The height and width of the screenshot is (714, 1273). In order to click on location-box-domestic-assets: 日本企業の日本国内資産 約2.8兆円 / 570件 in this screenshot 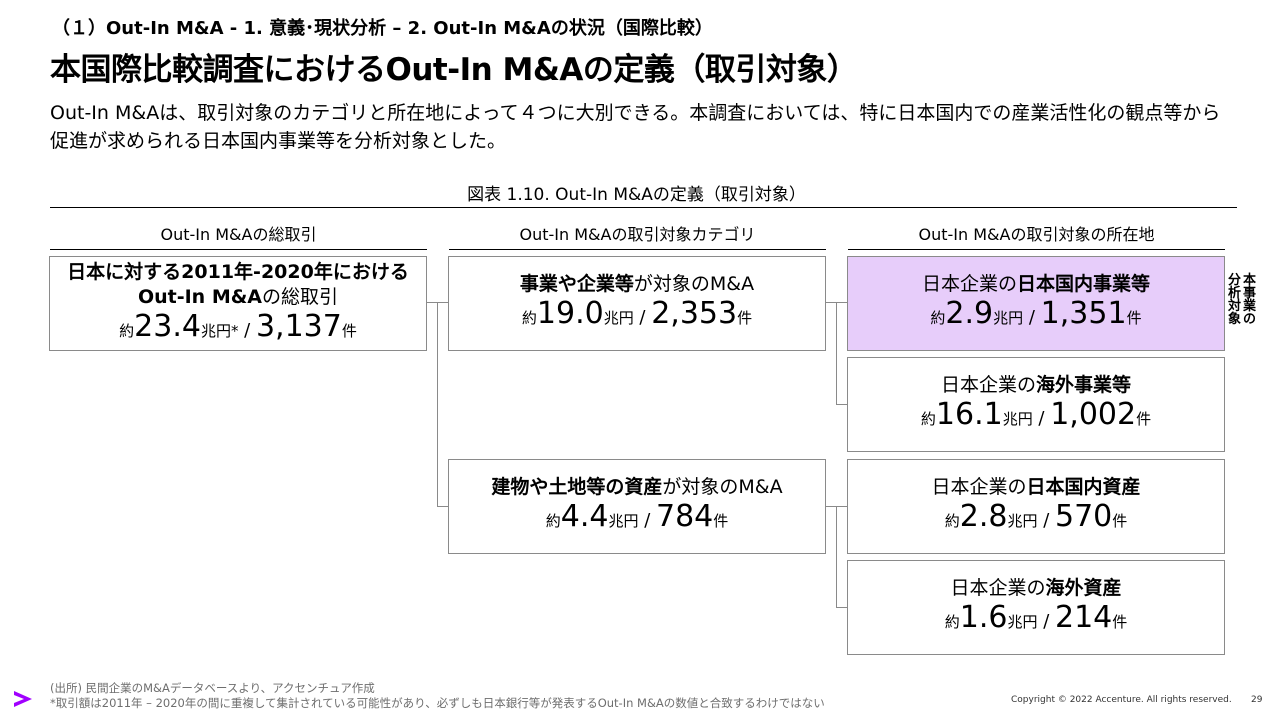, I will do `click(1036, 506)`.